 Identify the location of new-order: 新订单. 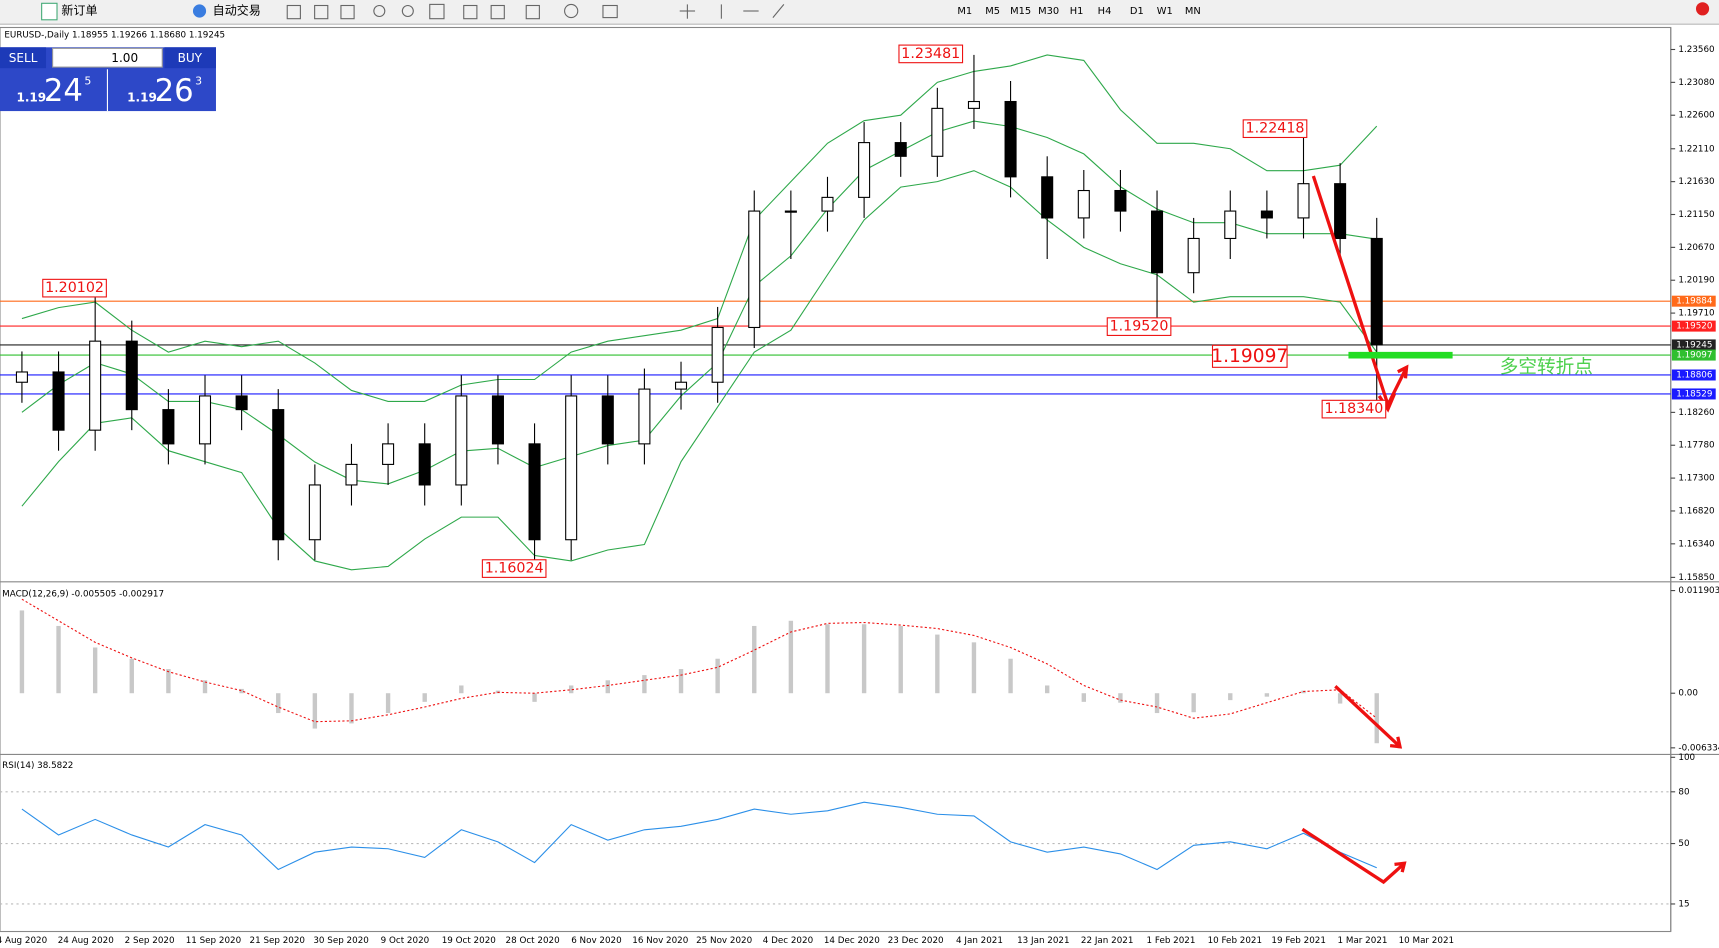
(79, 9).